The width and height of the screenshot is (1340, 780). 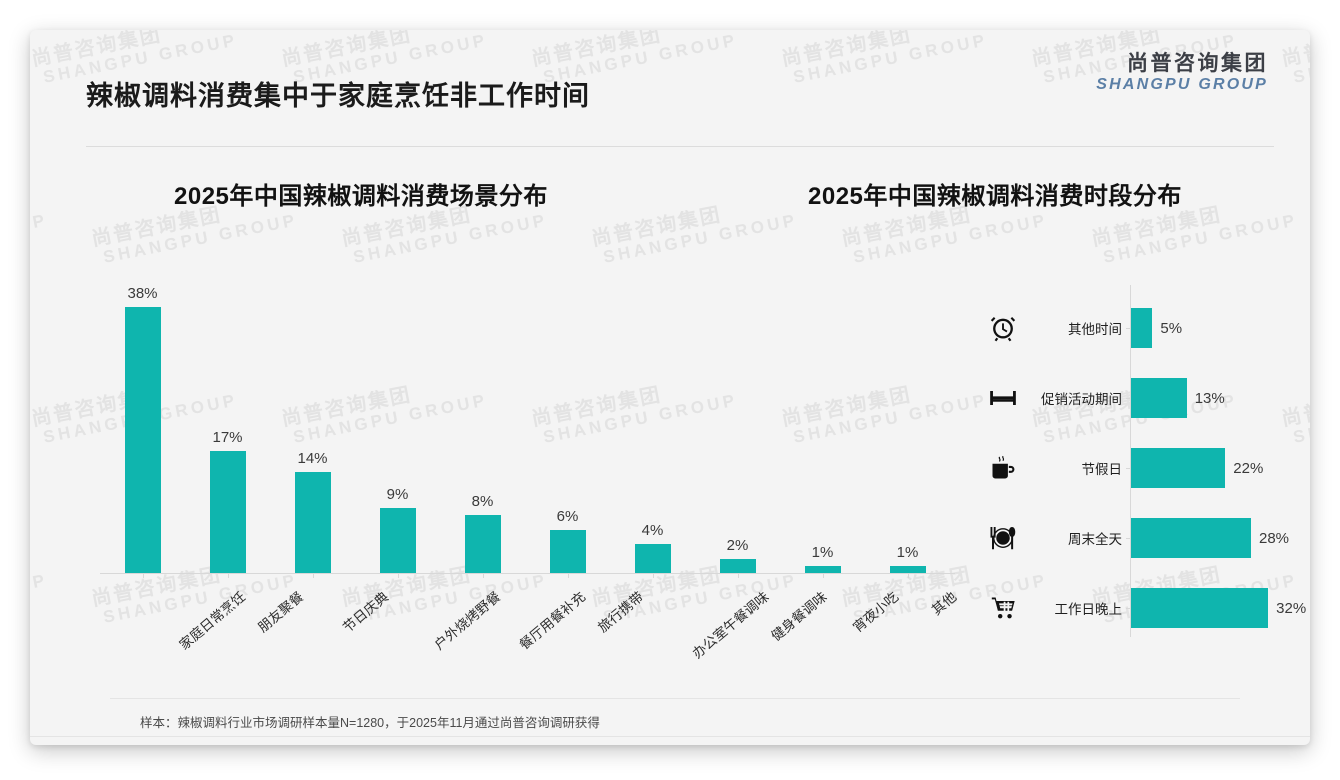 I want to click on bar-column: 9%, so click(x=398, y=429).